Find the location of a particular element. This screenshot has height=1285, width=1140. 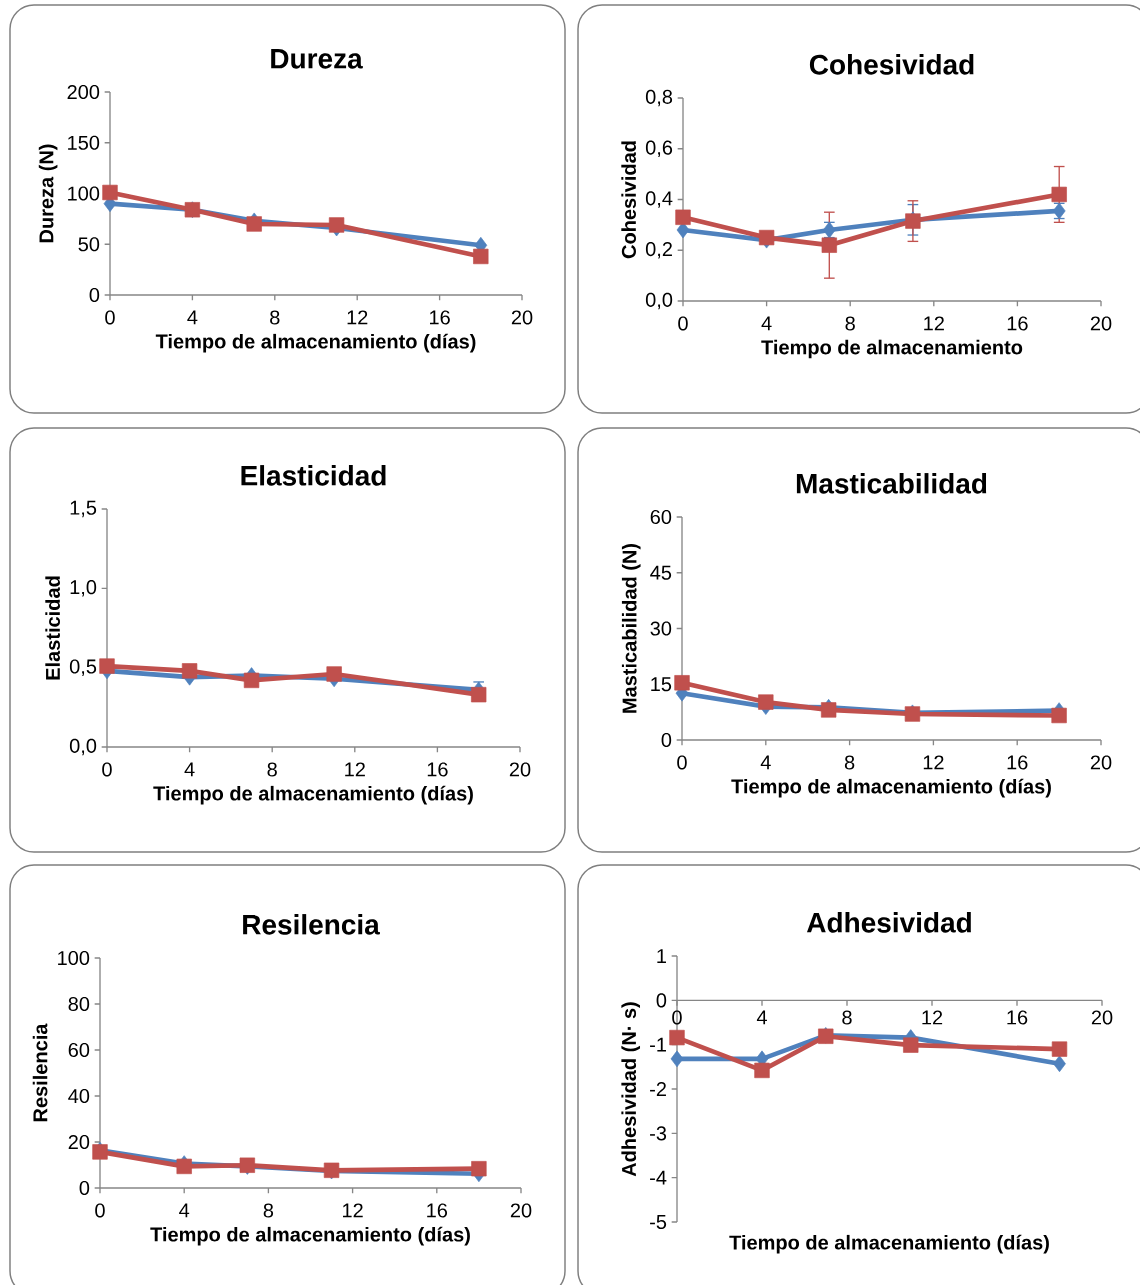

y-axis-title: Dureza (N) is located at coordinates (48, 193).